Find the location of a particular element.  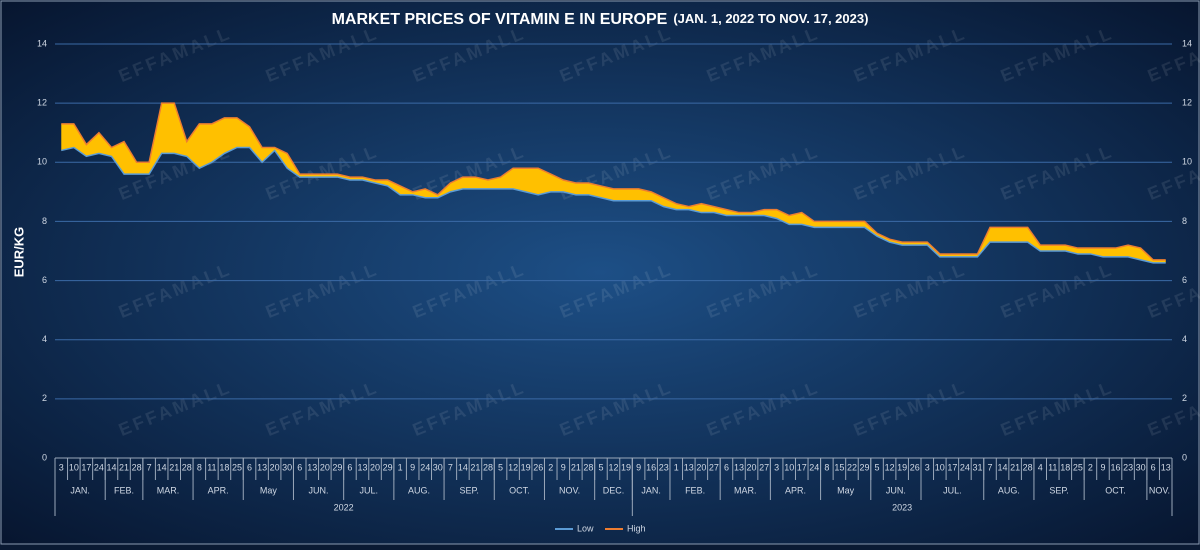

y2-tick-label: 0 is located at coordinates (1184, 457).